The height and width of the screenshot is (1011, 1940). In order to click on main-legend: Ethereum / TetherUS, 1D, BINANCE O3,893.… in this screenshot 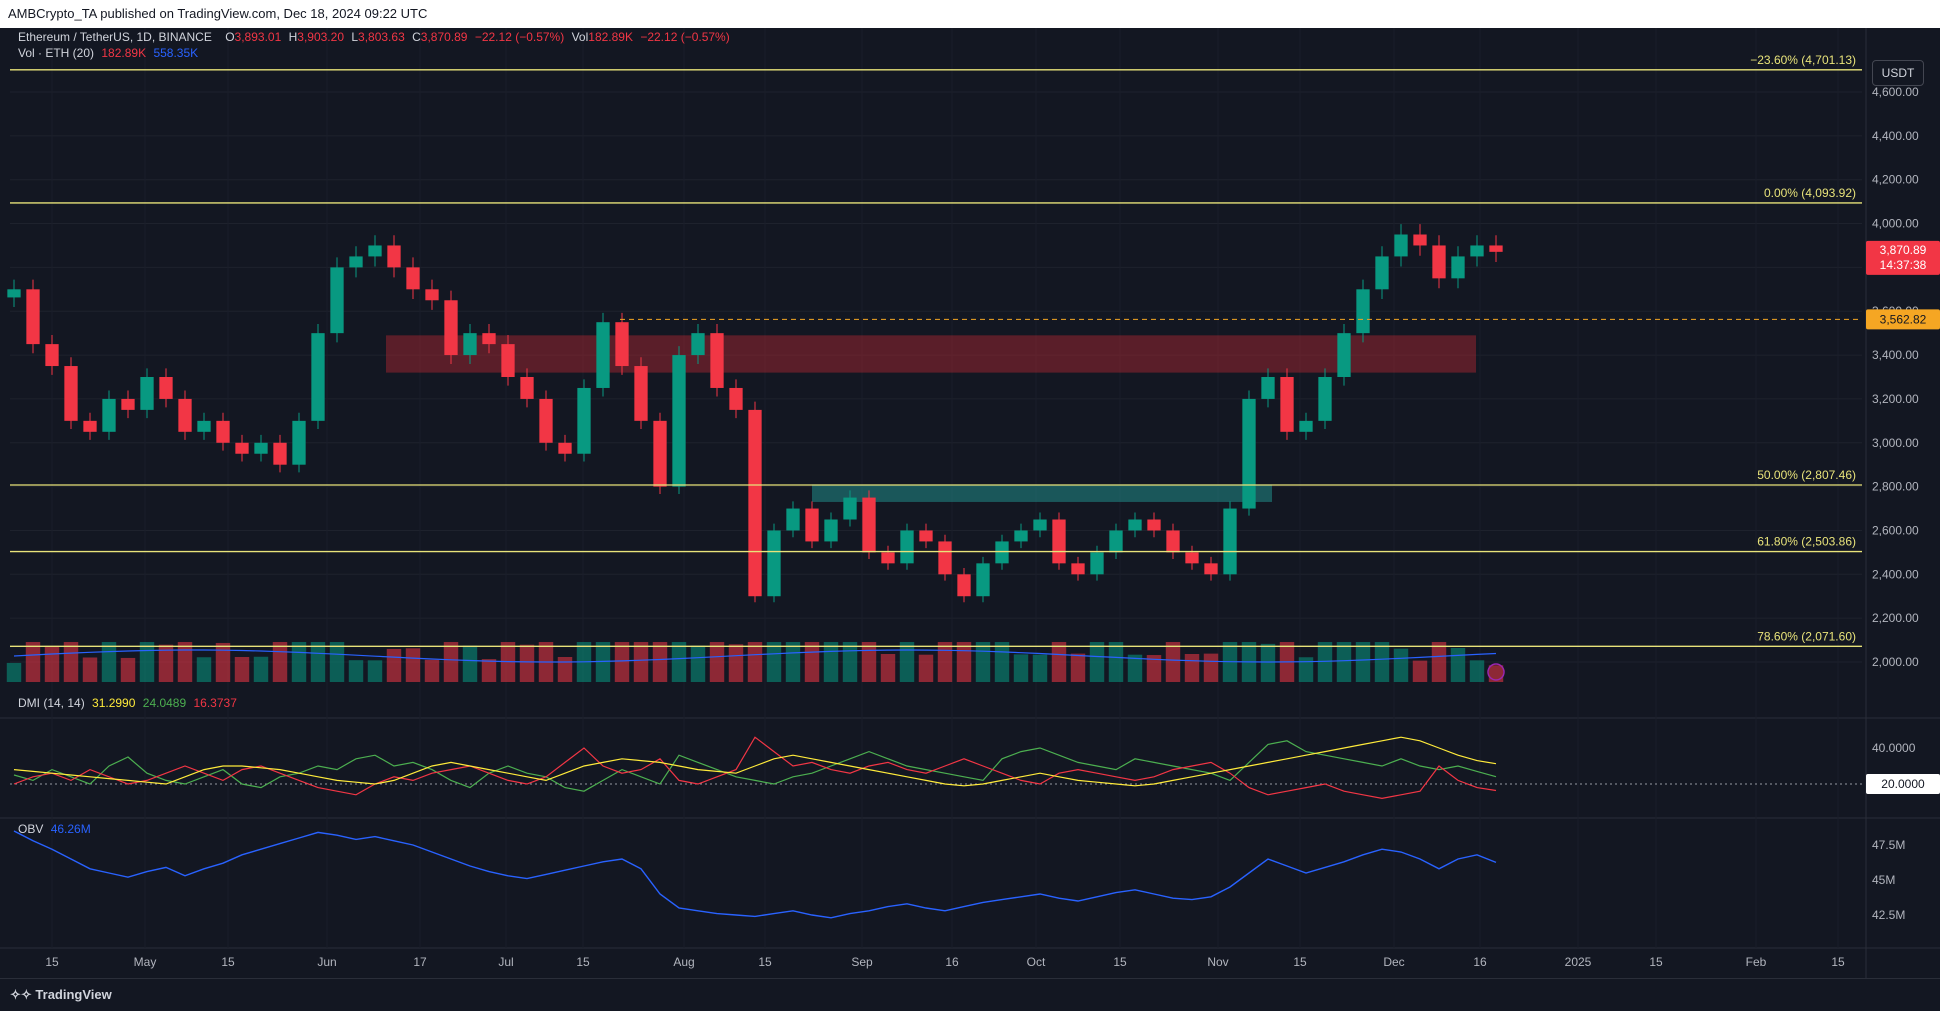, I will do `click(376, 37)`.